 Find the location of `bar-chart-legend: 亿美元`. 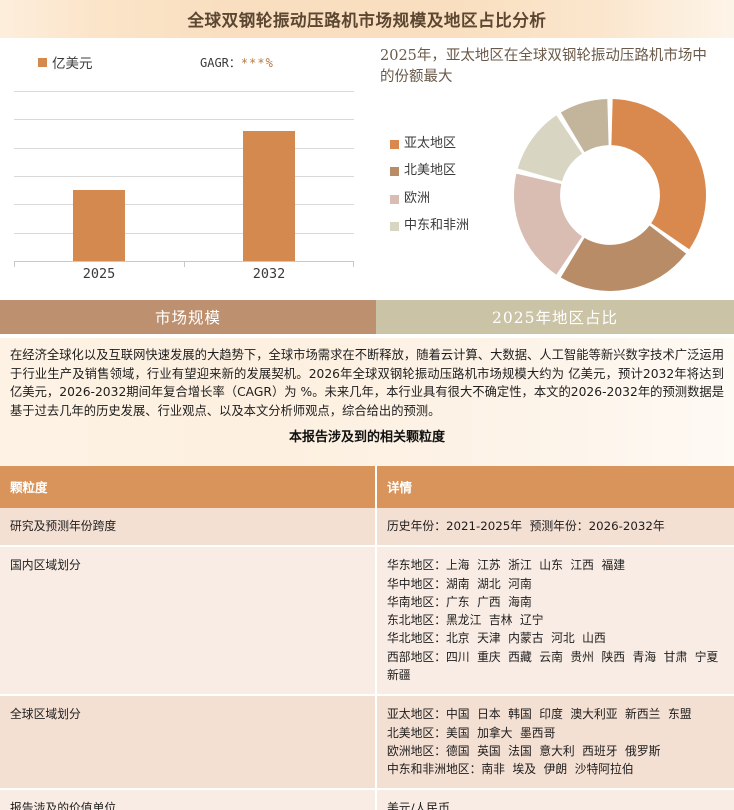

bar-chart-legend: 亿美元 is located at coordinates (65, 62).